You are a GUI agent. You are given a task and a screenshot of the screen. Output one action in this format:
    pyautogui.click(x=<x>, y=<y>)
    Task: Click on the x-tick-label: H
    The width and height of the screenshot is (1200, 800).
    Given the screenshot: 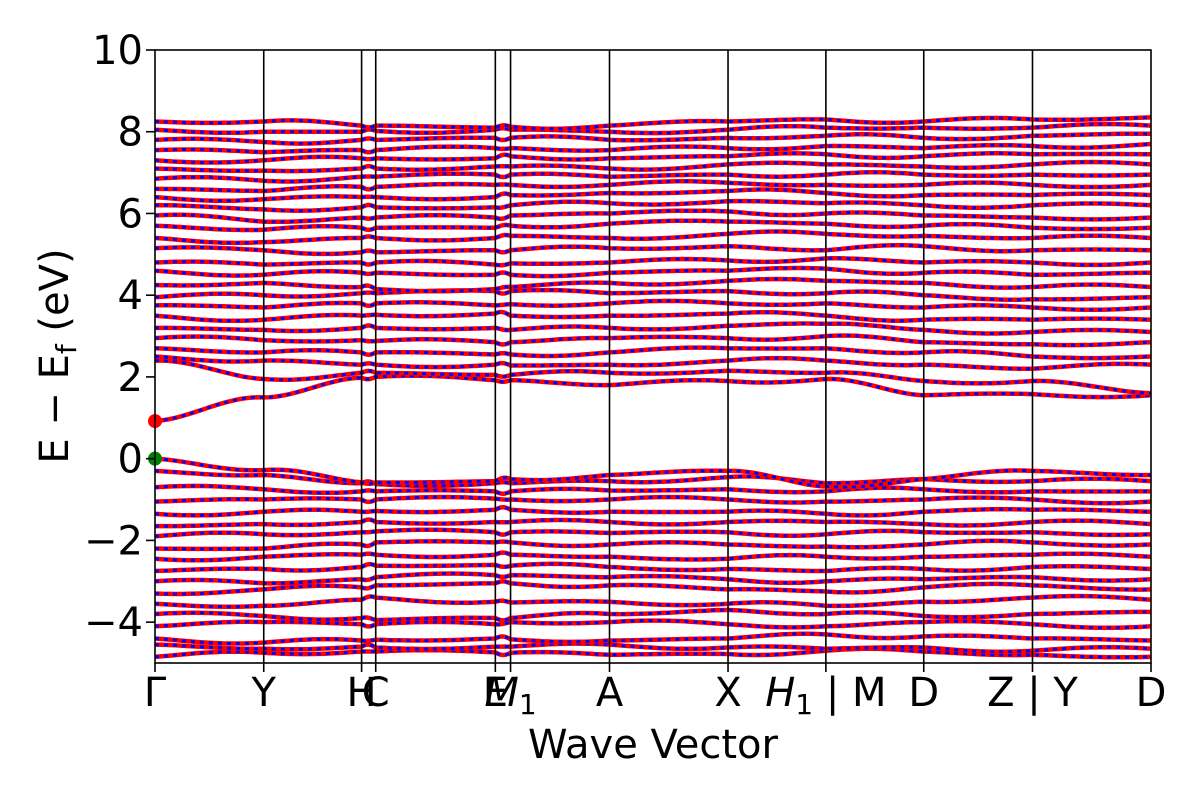 What is the action you would take?
    pyautogui.click(x=362, y=693)
    